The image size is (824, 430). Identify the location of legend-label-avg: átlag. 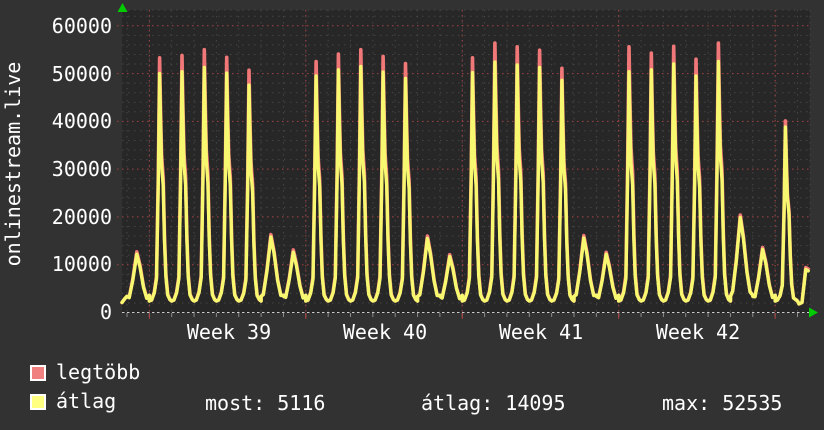
(86, 401).